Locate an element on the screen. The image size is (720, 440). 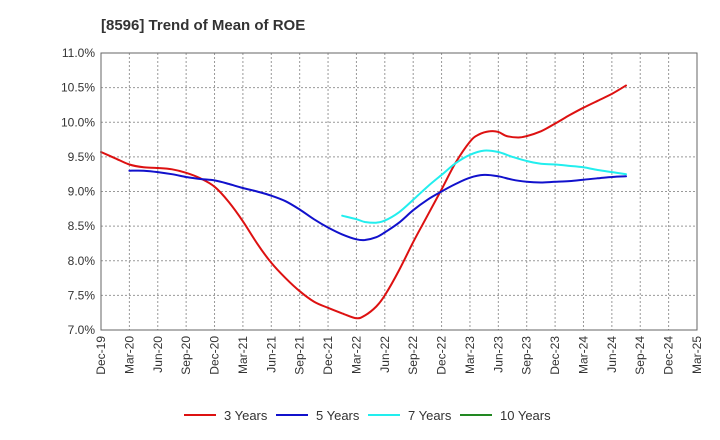
y-tick-label: 8.0% is located at coordinates (82, 261).